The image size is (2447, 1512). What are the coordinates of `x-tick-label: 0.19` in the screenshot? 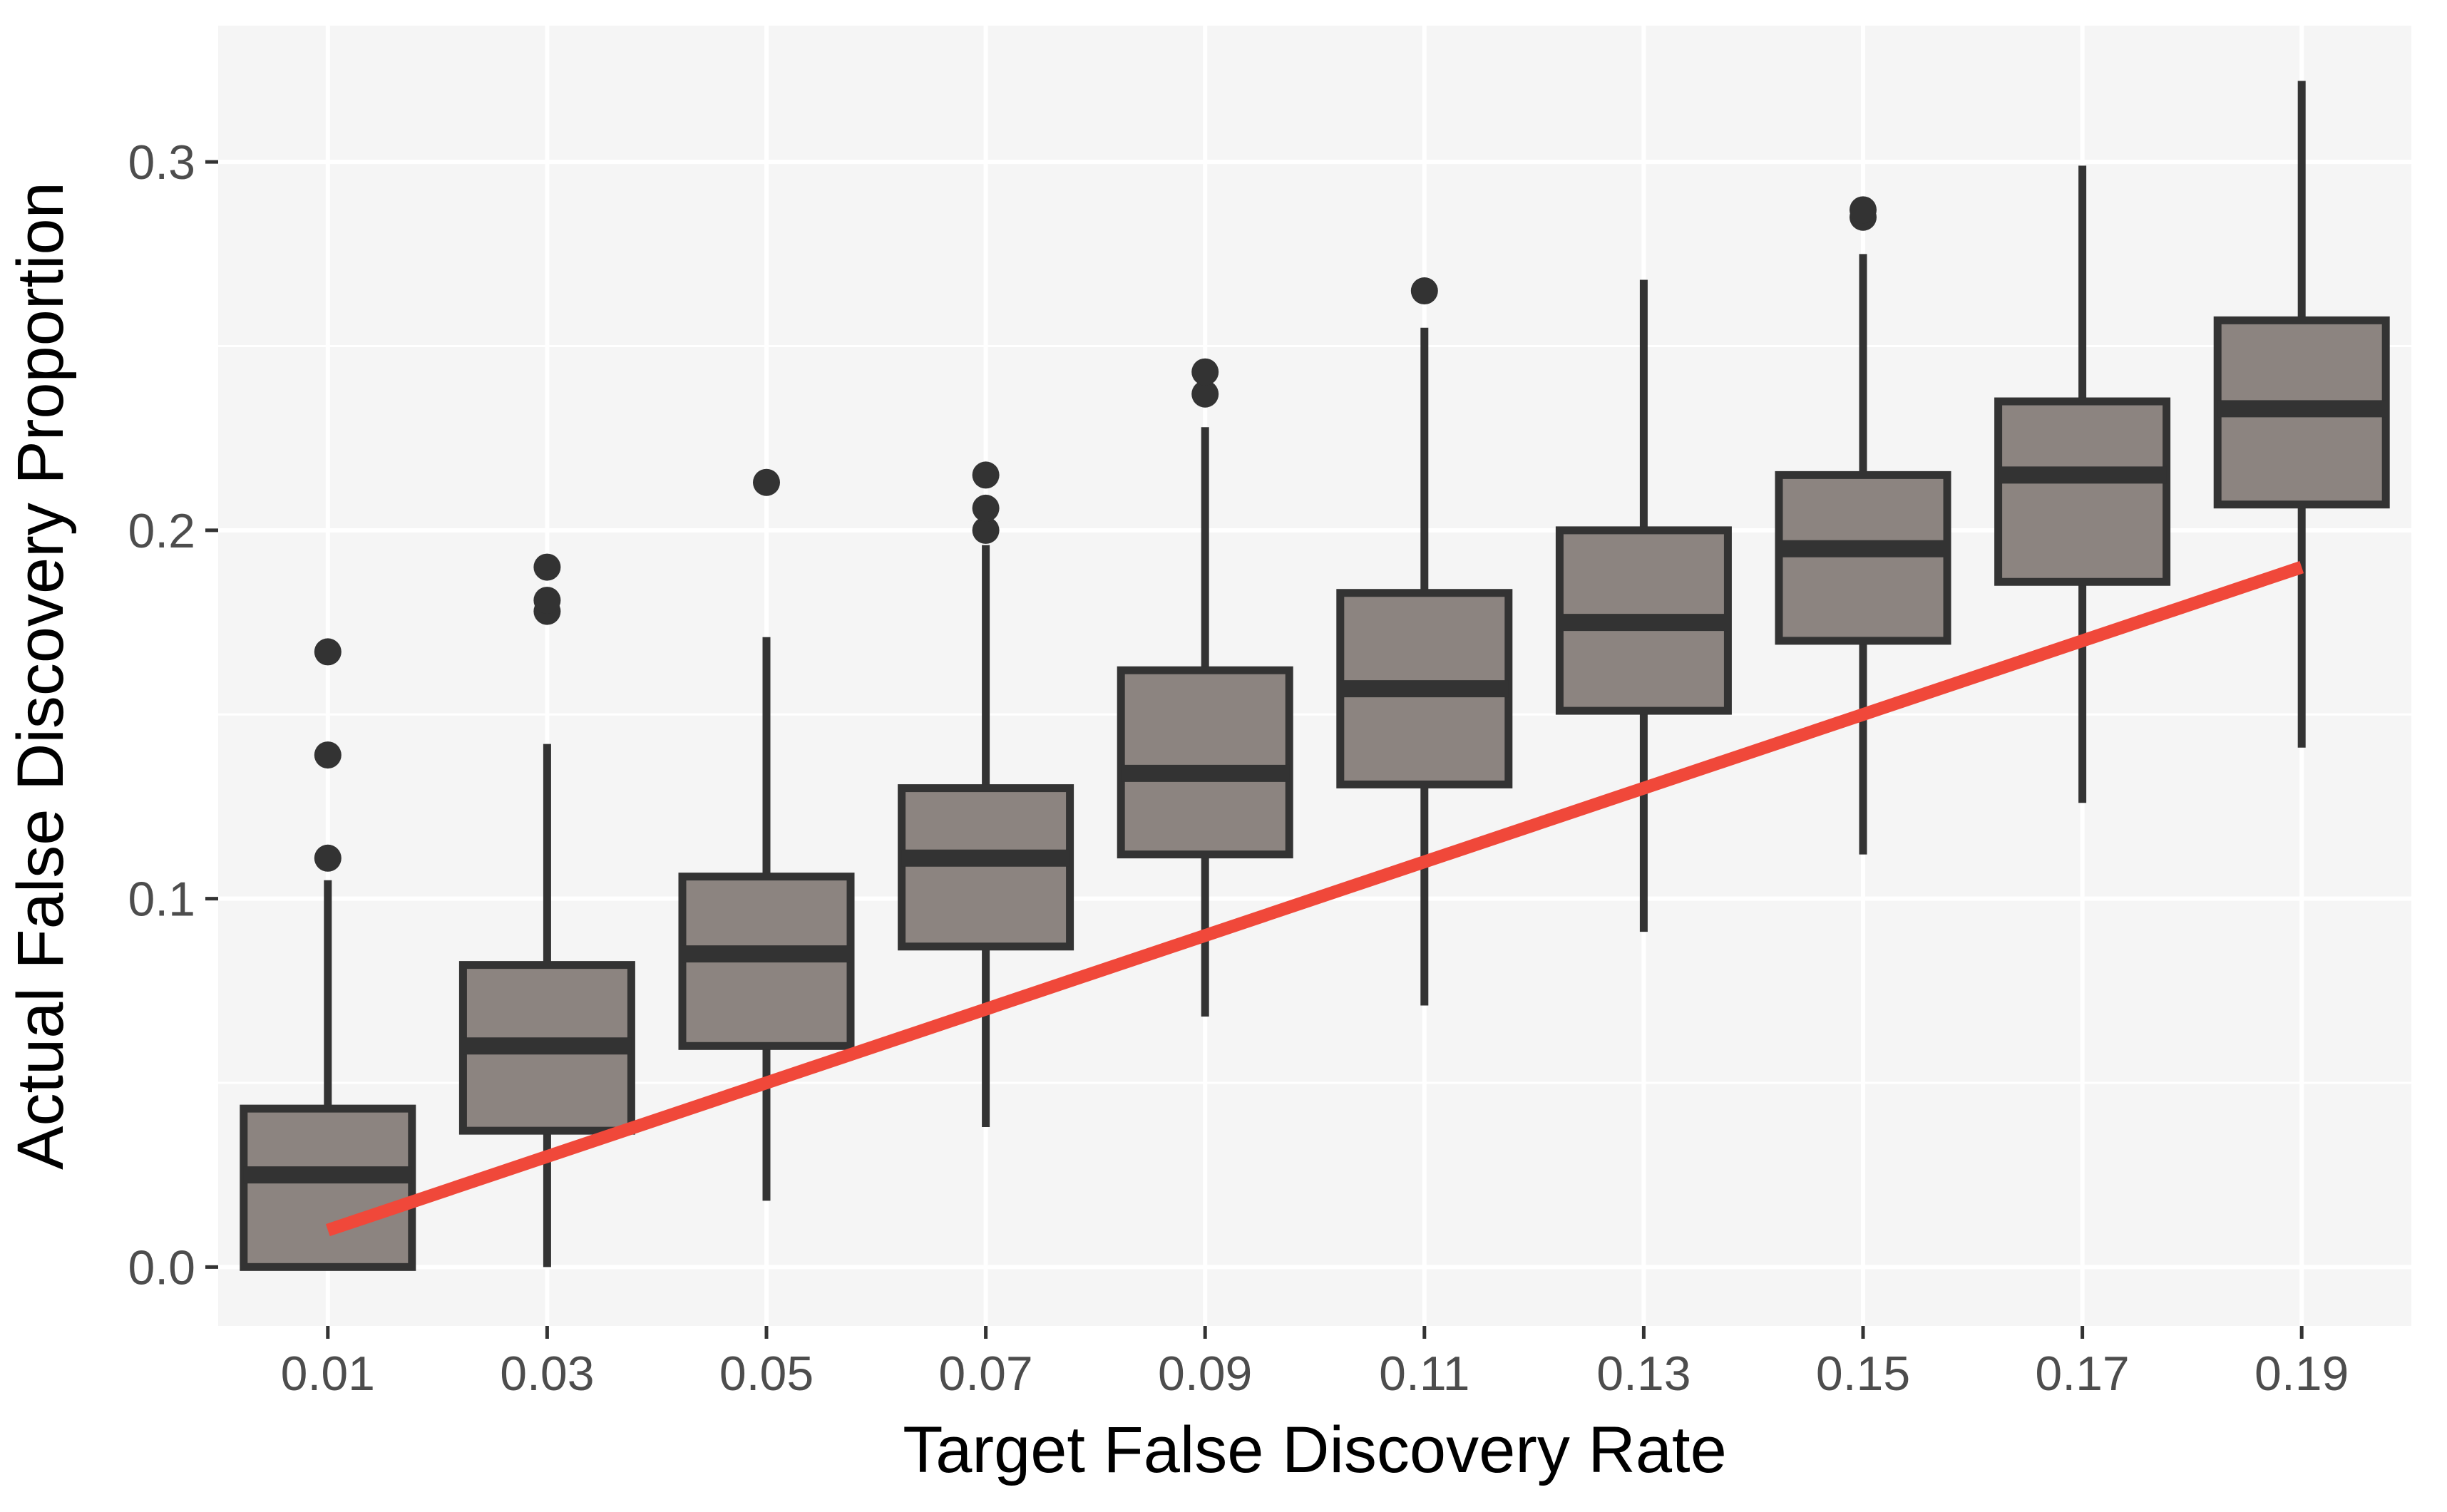 It's located at (2301, 1374).